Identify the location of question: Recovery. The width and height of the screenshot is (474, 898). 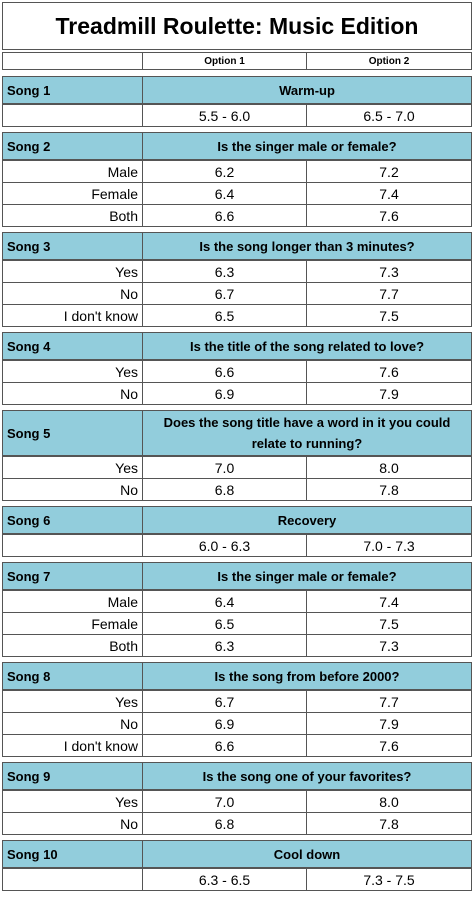
(307, 520).